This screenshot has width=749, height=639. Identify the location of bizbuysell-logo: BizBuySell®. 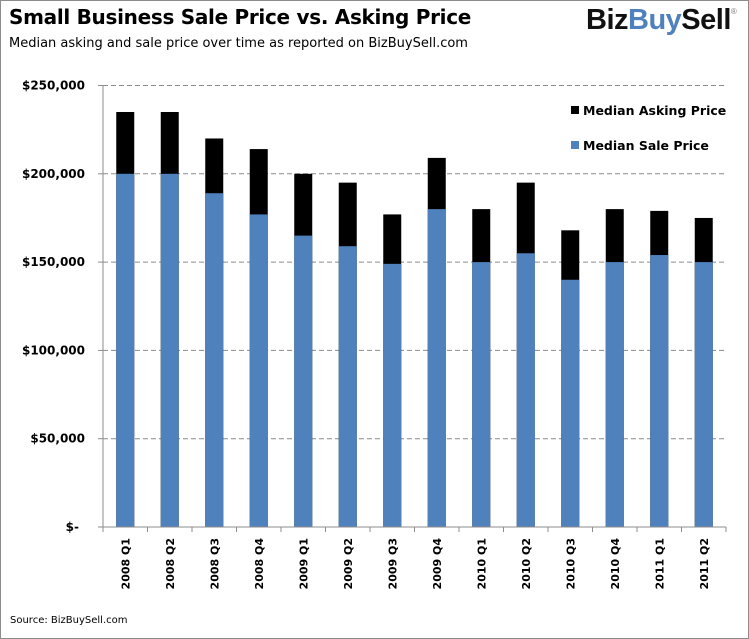
(661, 20).